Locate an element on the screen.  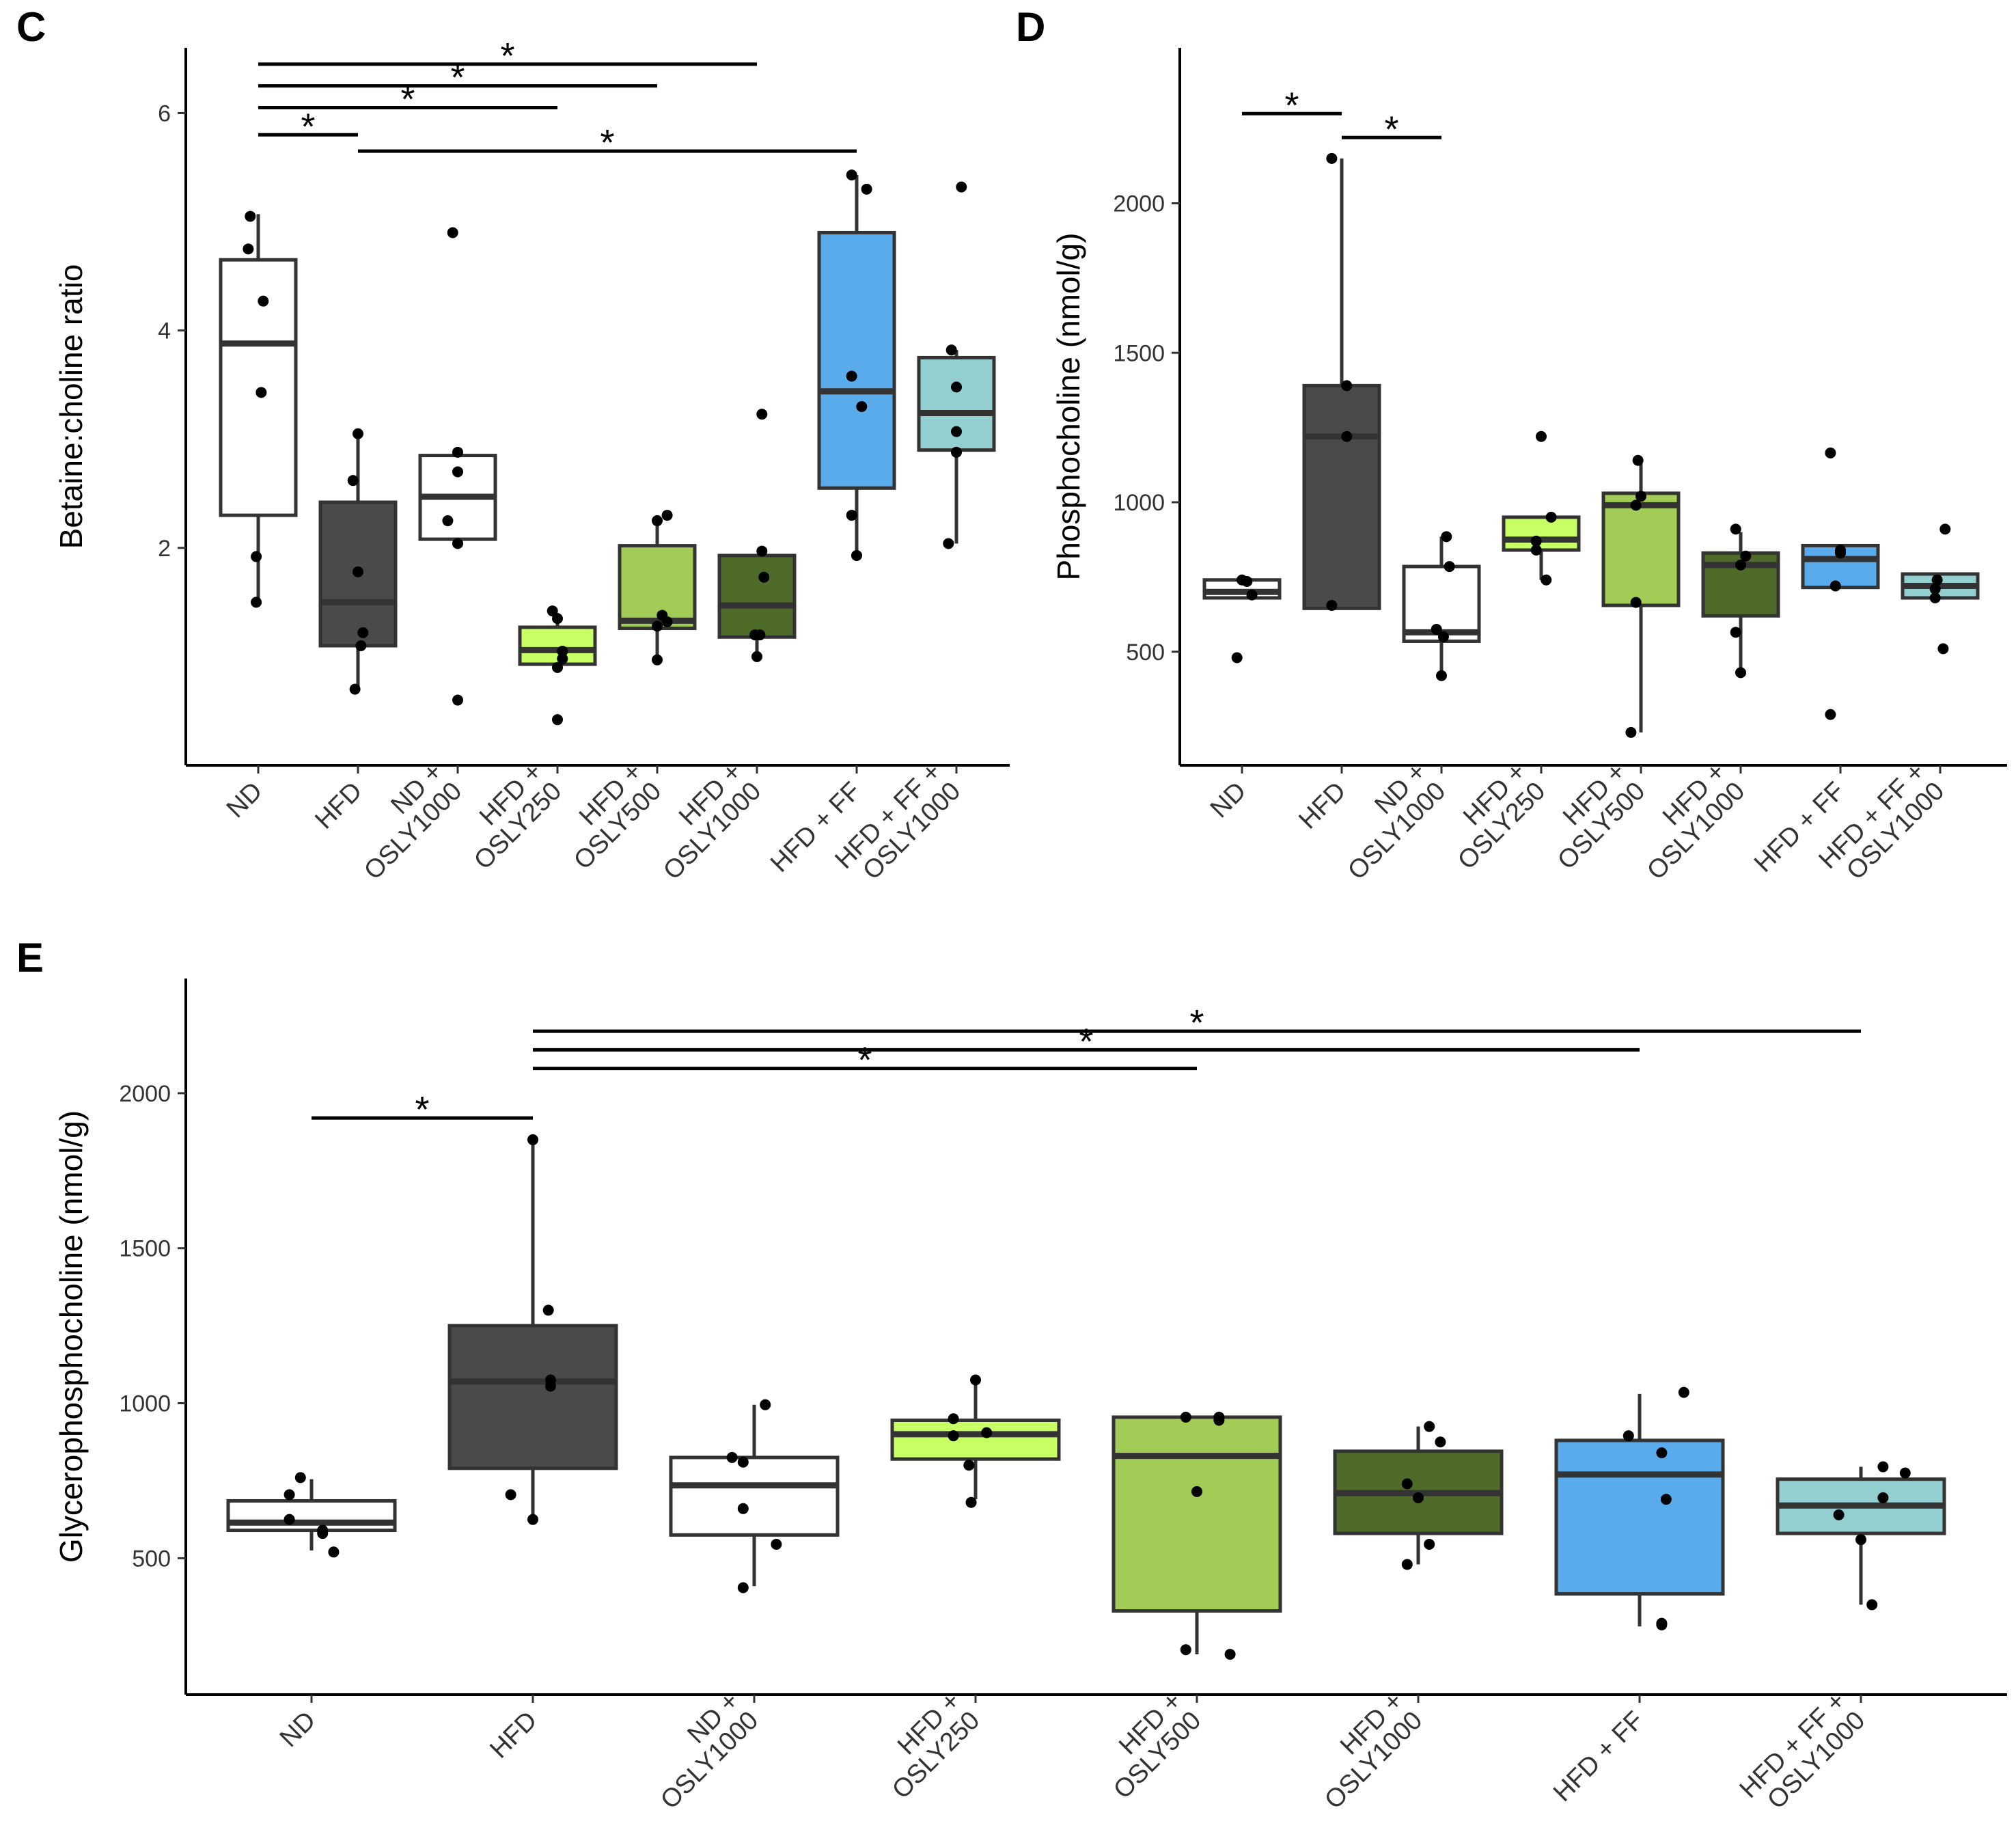
x-tick-label: HFD +OSLY1000 is located at coordinates (703, 821).